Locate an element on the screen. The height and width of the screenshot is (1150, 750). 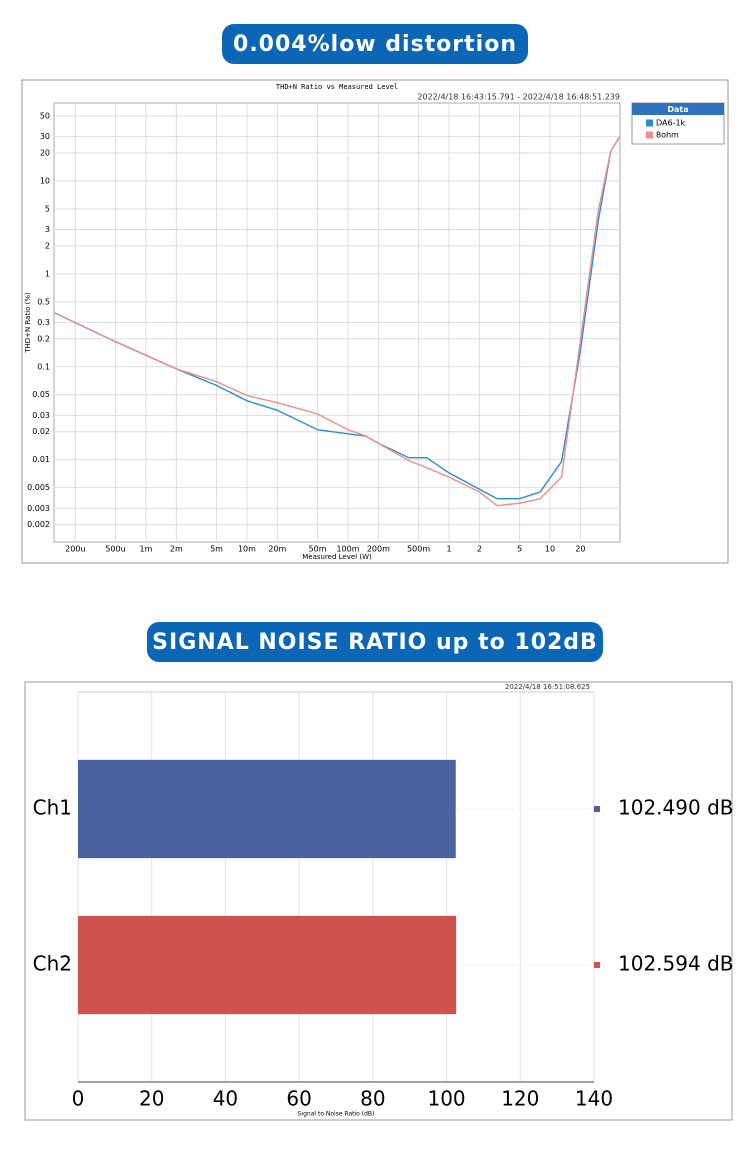
x-tick-label: 500m is located at coordinates (418, 549).